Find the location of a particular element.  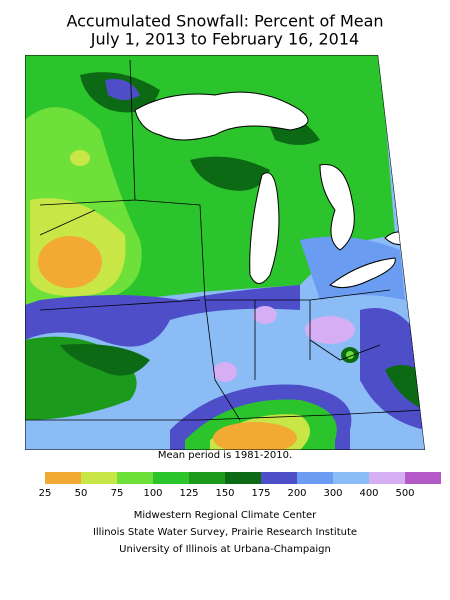

title-line: July 1, 2013 to February 16, 2014 is located at coordinates (224, 39).